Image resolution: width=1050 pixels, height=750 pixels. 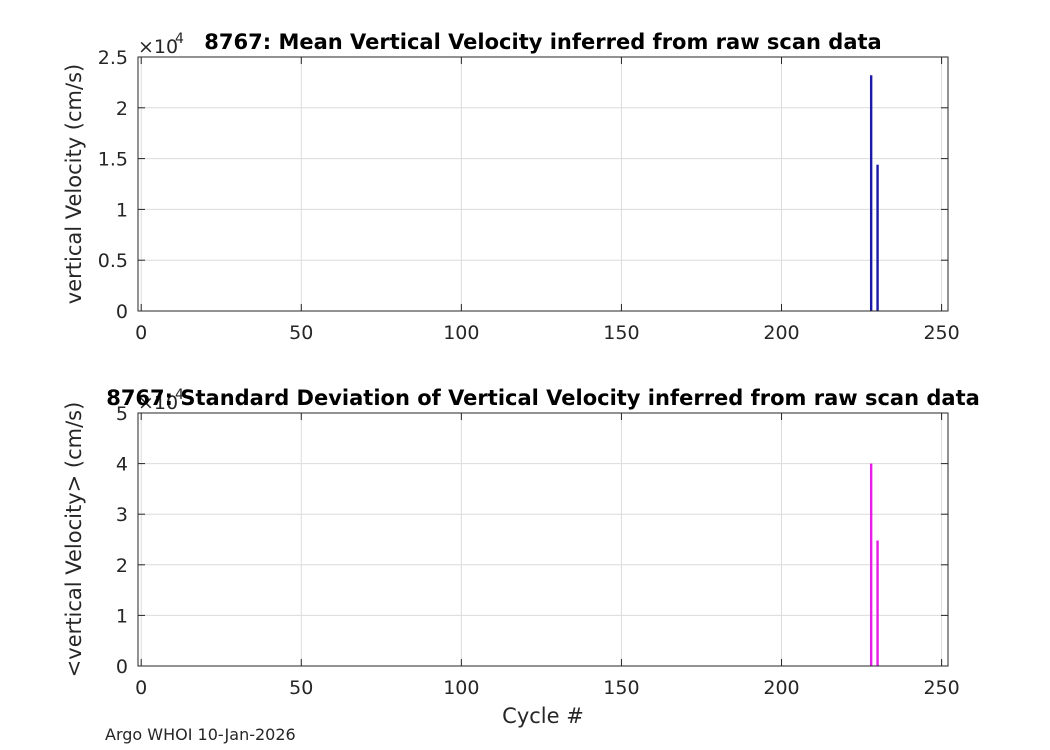 I want to click on chart2-x-tick-label: 50, so click(x=301, y=688).